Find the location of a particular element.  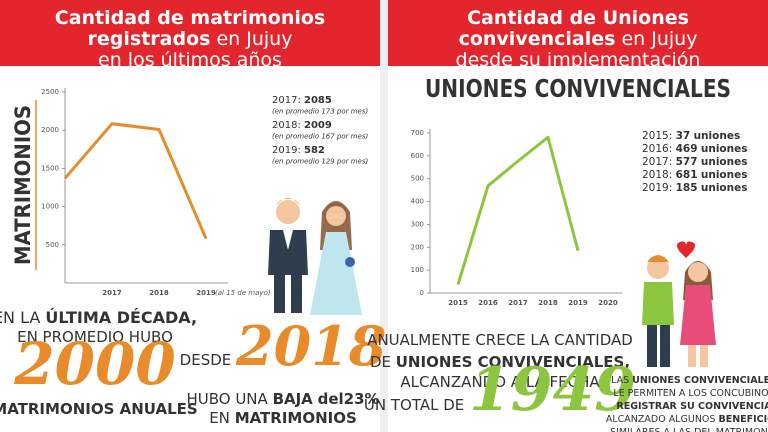

block-line: REGISTRAR SU CONVIVENCIA is located at coordinates (692, 406).